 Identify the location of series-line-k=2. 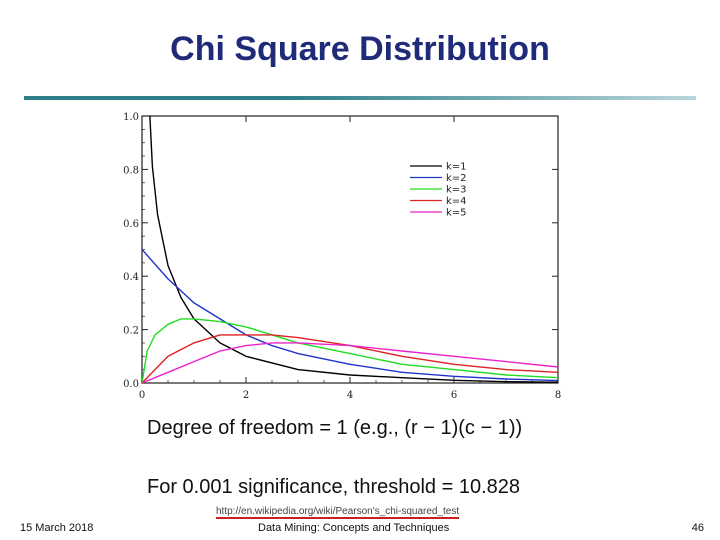
(350, 315).